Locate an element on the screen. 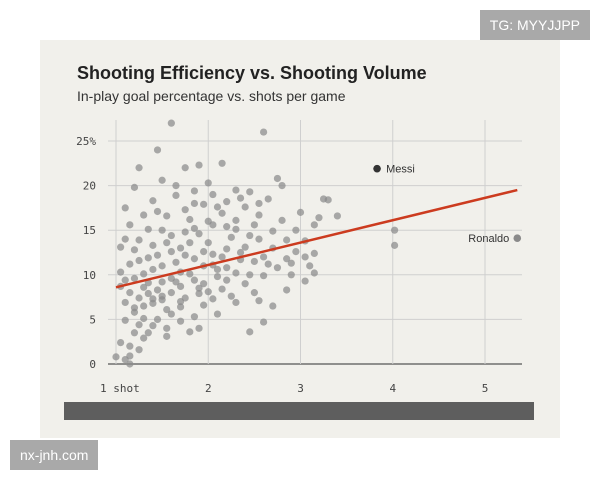 Image resolution: width=600 pixels, height=480 pixels. x-tick-label: 2 is located at coordinates (208, 388).